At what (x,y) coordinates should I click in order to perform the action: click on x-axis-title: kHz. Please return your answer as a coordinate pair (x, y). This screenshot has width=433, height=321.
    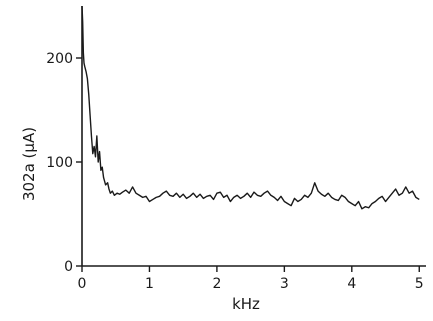
    Looking at the image, I should click on (246, 304).